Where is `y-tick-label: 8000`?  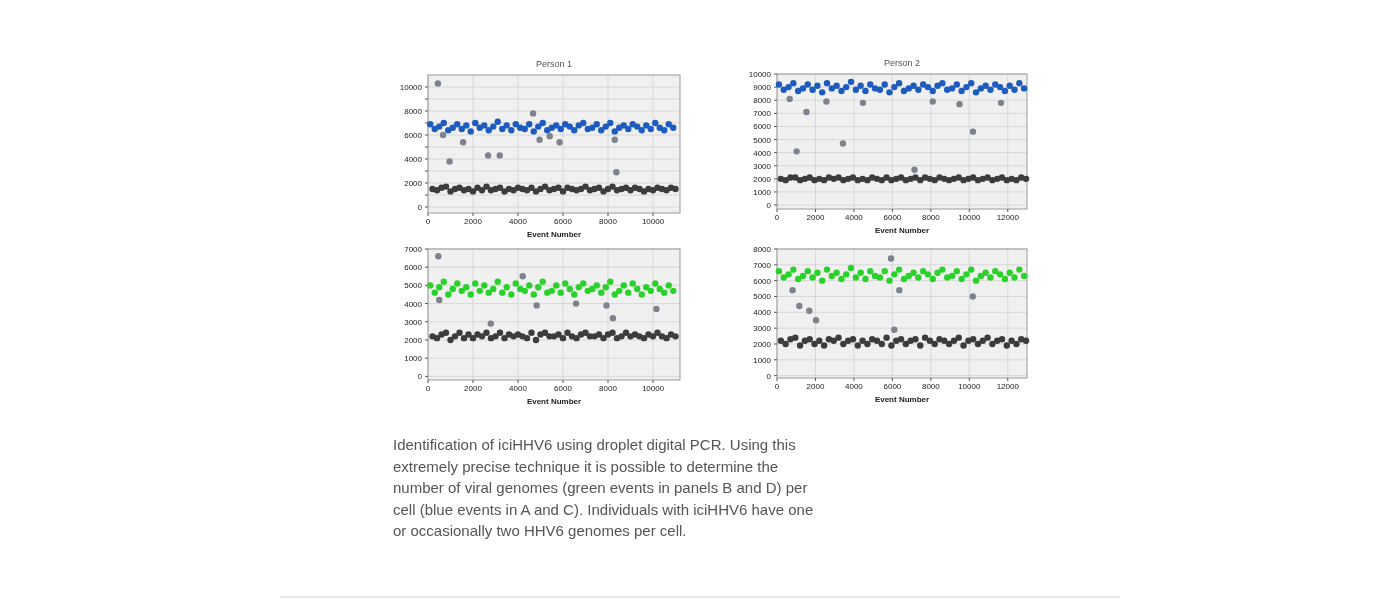 y-tick-label: 8000 is located at coordinates (762, 249).